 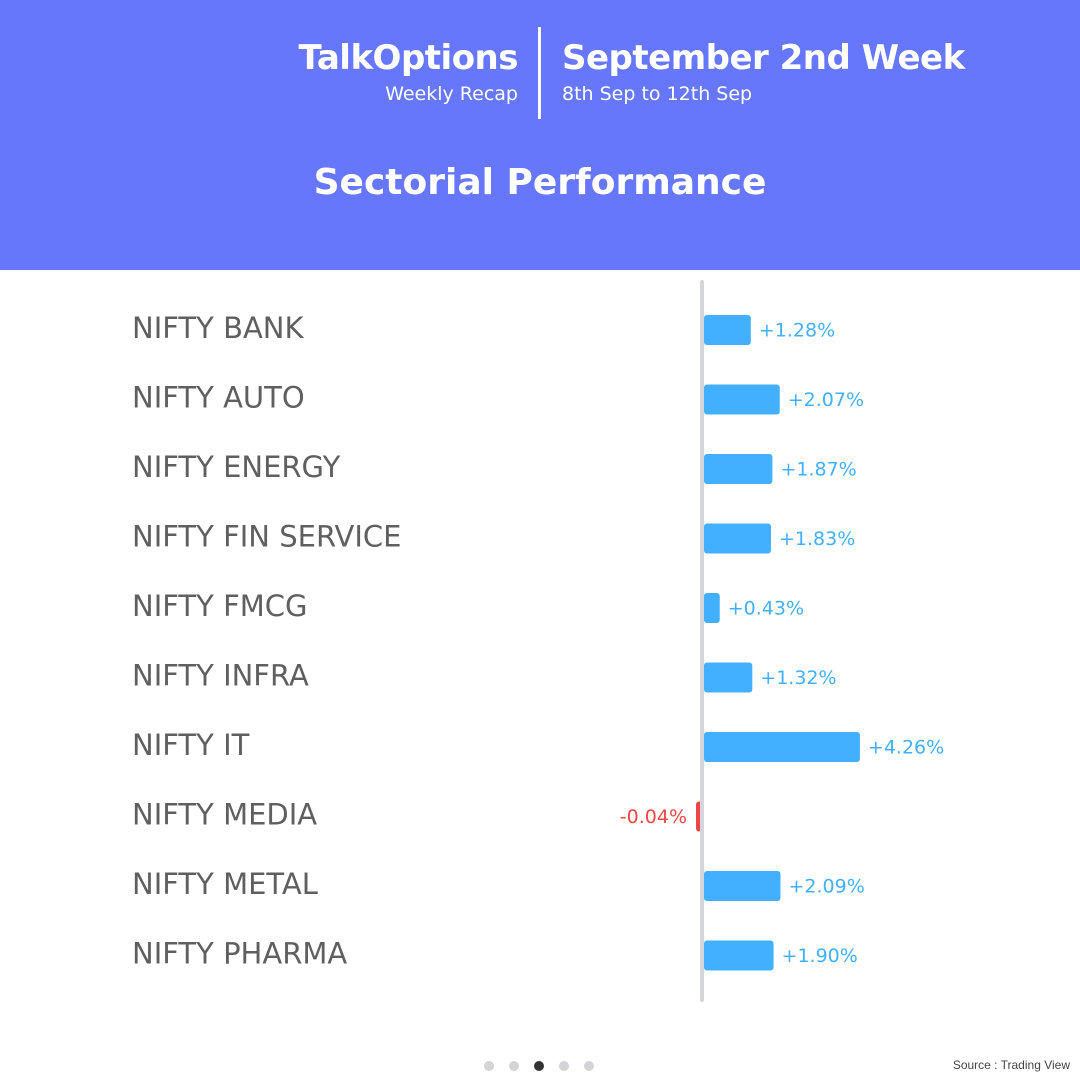 I want to click on value-label: +1.32%, so click(x=798, y=678).